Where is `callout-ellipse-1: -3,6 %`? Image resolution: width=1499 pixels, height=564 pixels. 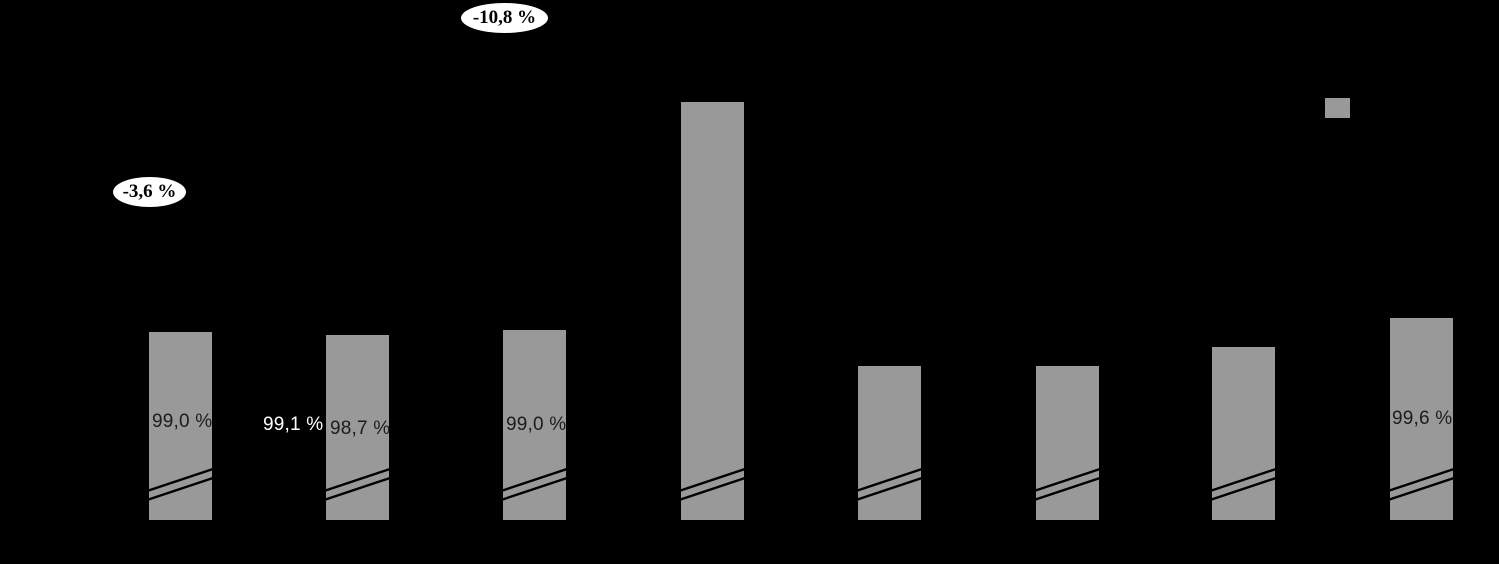 callout-ellipse-1: -3,6 % is located at coordinates (149, 192).